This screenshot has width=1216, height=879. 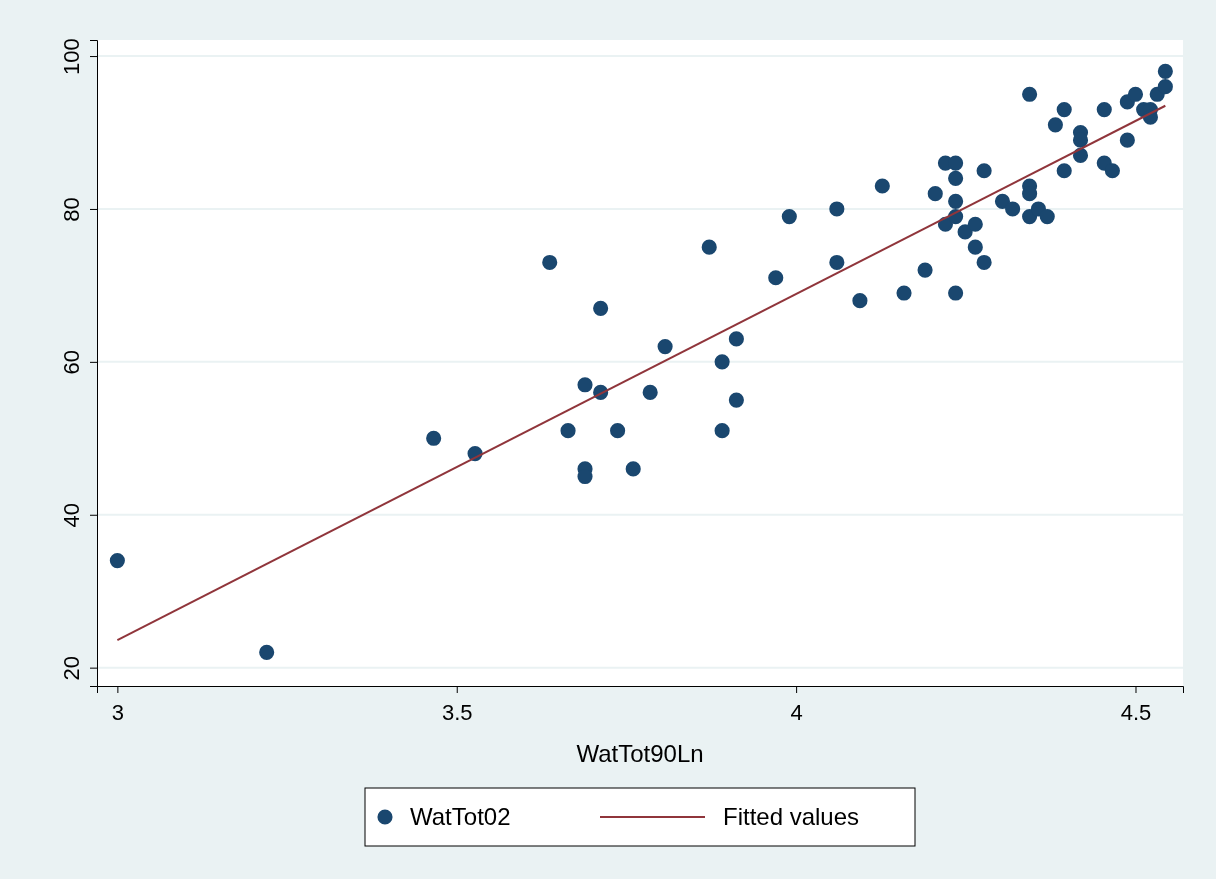 What do you see at coordinates (71, 362) in the screenshot?
I see `y-tick-label: 60` at bounding box center [71, 362].